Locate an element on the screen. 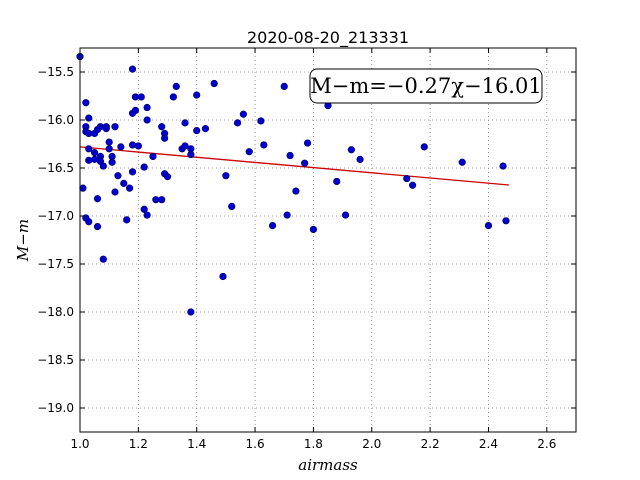 Image resolution: width=640 pixels, height=480 pixels. y-tick-label: −17.0 is located at coordinates (55, 216).